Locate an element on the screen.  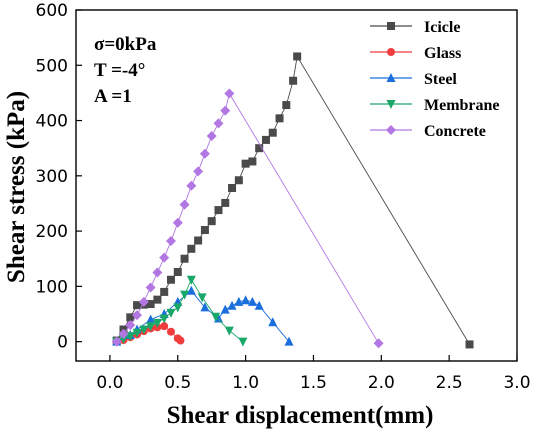
legend-marker-concrete is located at coordinates (391, 130).